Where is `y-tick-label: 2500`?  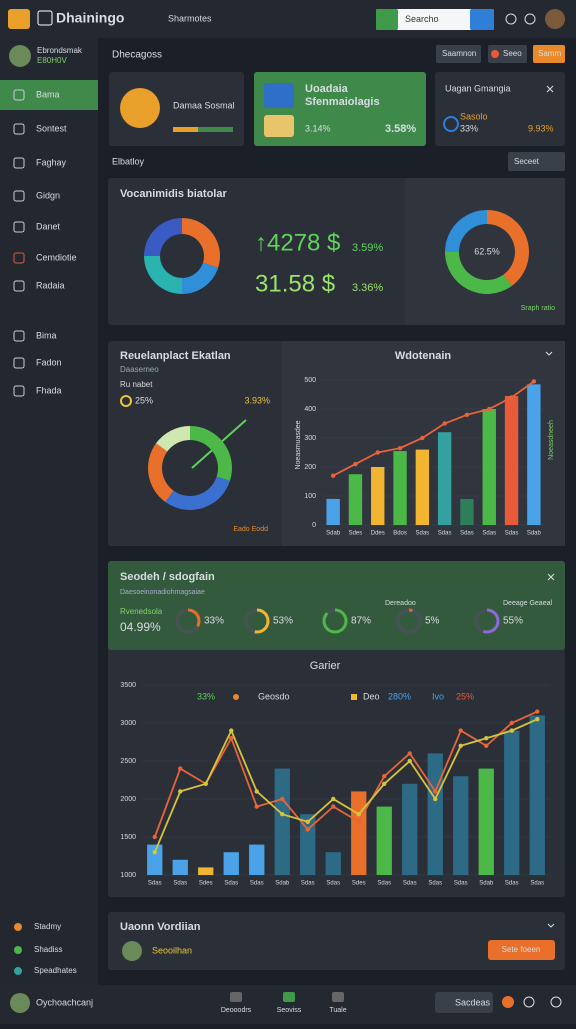 y-tick-label: 2500 is located at coordinates (128, 761).